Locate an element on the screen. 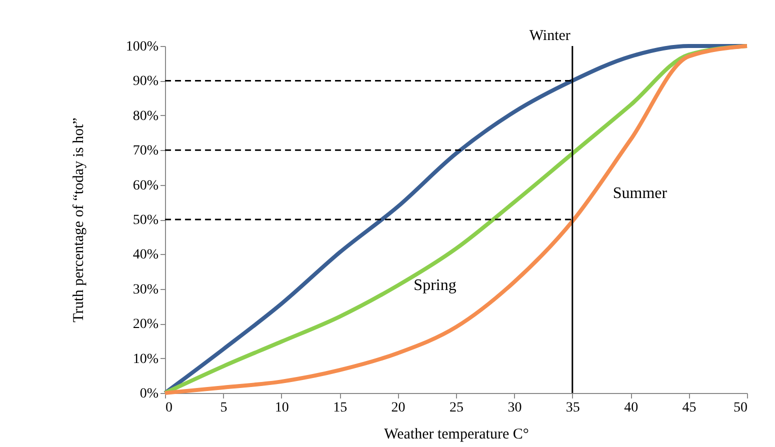 The width and height of the screenshot is (775, 447). y-tick-label: 0% is located at coordinates (149, 394).